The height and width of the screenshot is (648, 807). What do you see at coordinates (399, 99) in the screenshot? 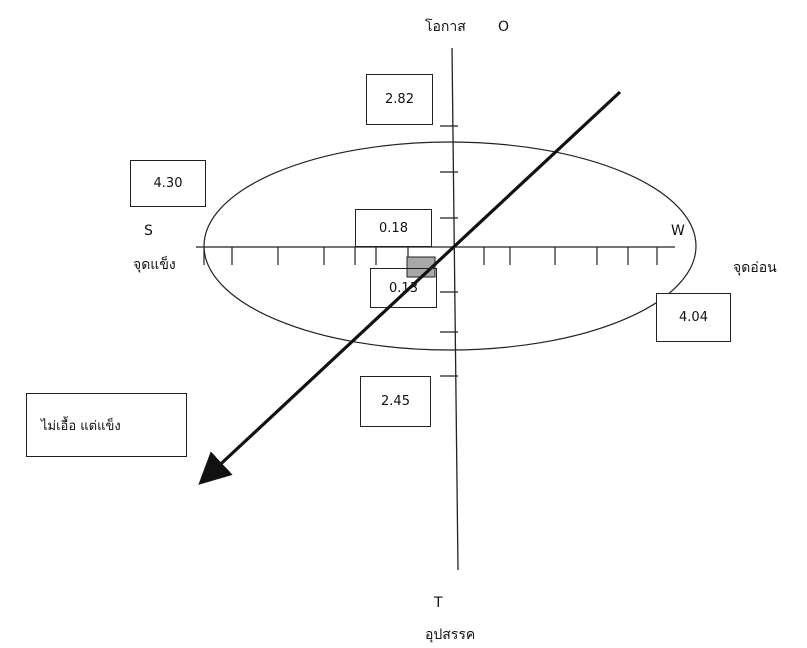
I see `opportunity-score-box: 2.82` at bounding box center [399, 99].